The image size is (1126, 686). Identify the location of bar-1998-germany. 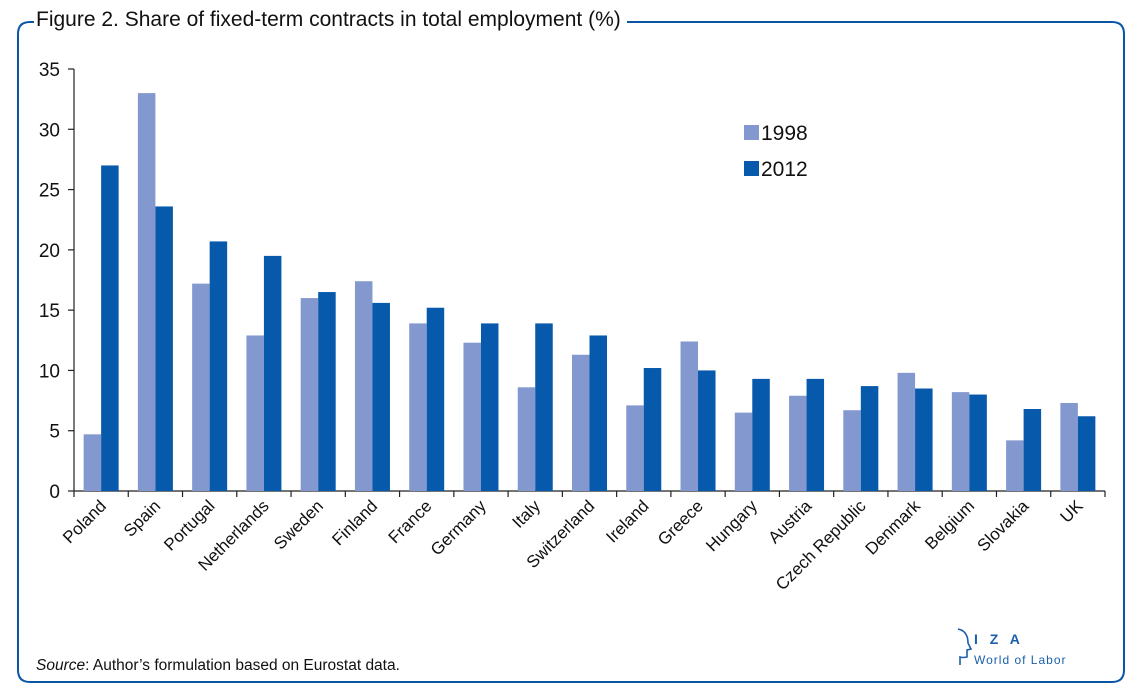
(472, 416).